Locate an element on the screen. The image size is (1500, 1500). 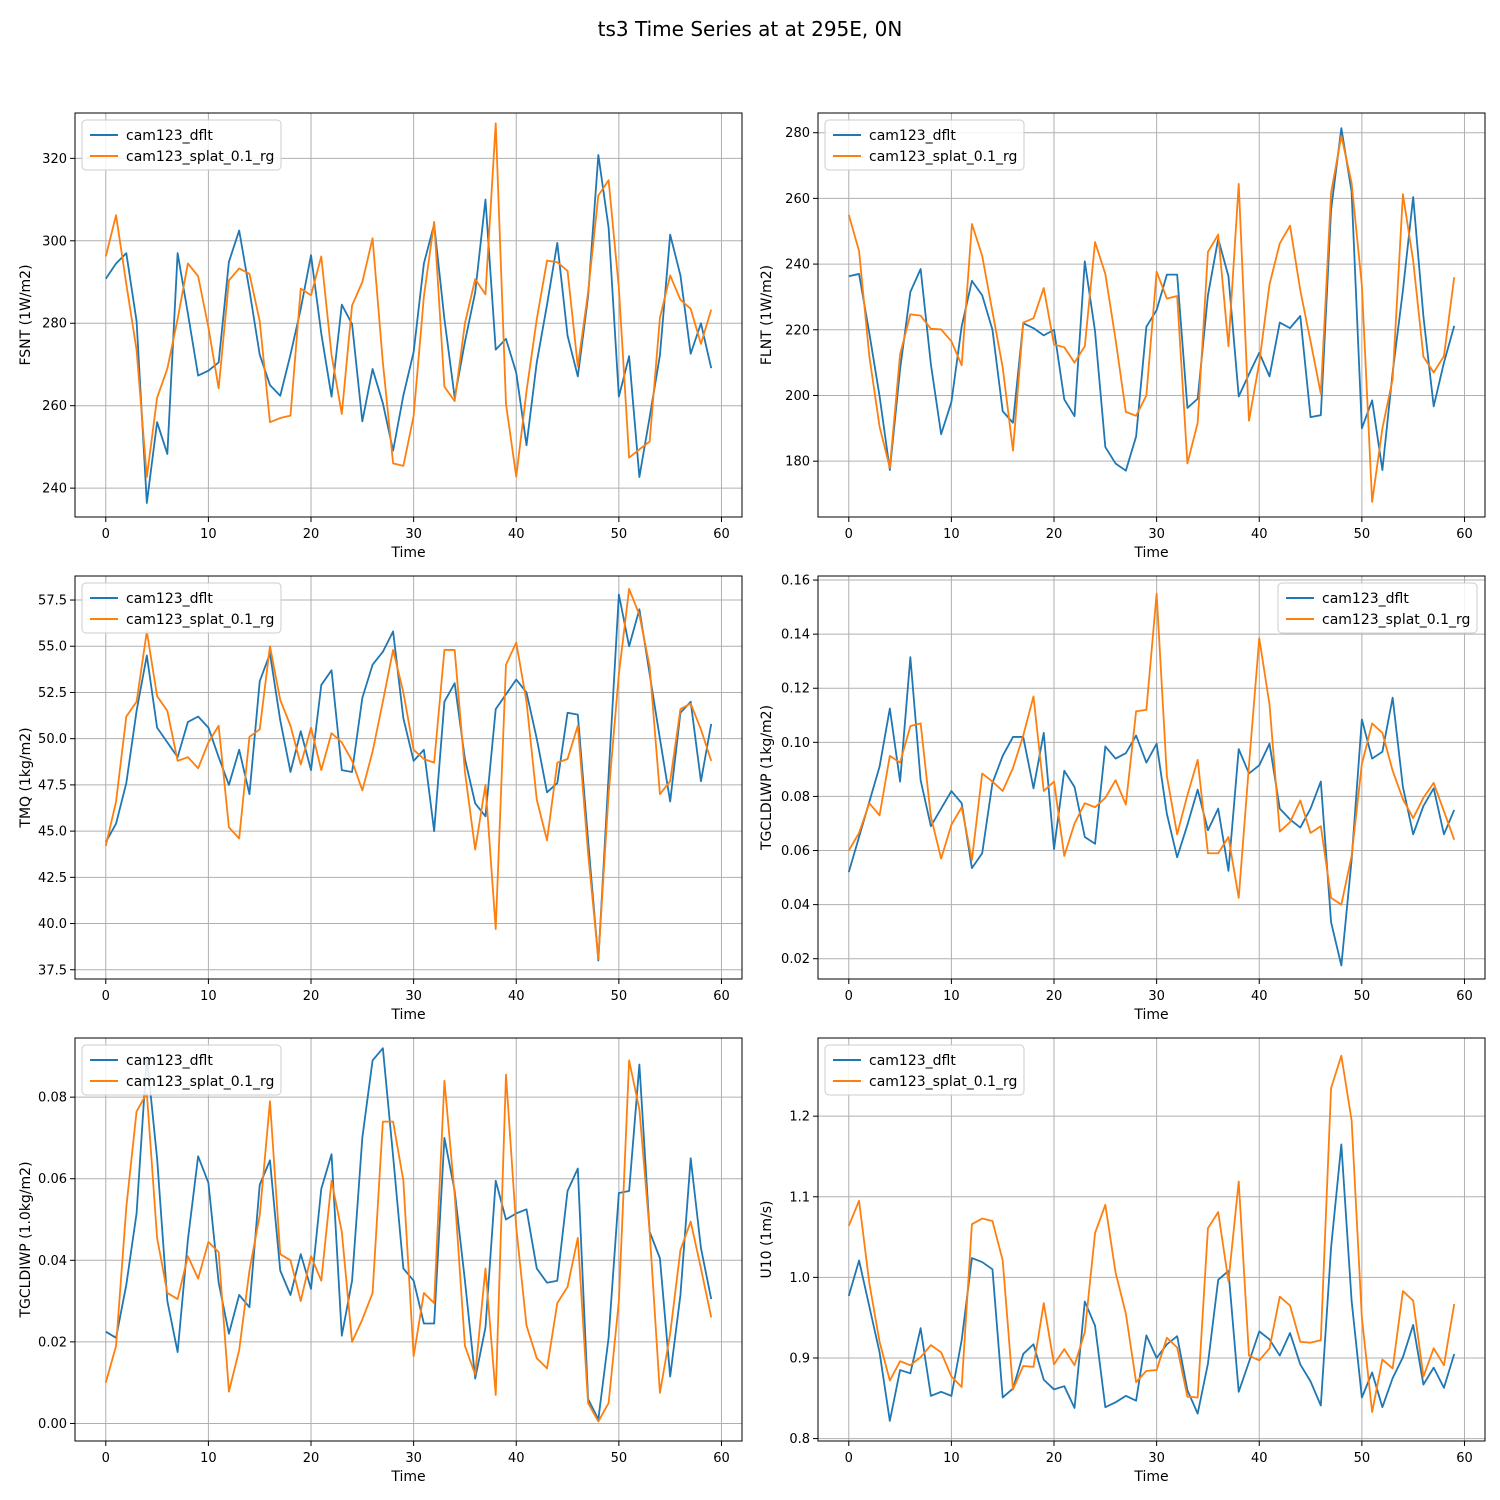
y-tick-label: 220 is located at coordinates (797, 330).